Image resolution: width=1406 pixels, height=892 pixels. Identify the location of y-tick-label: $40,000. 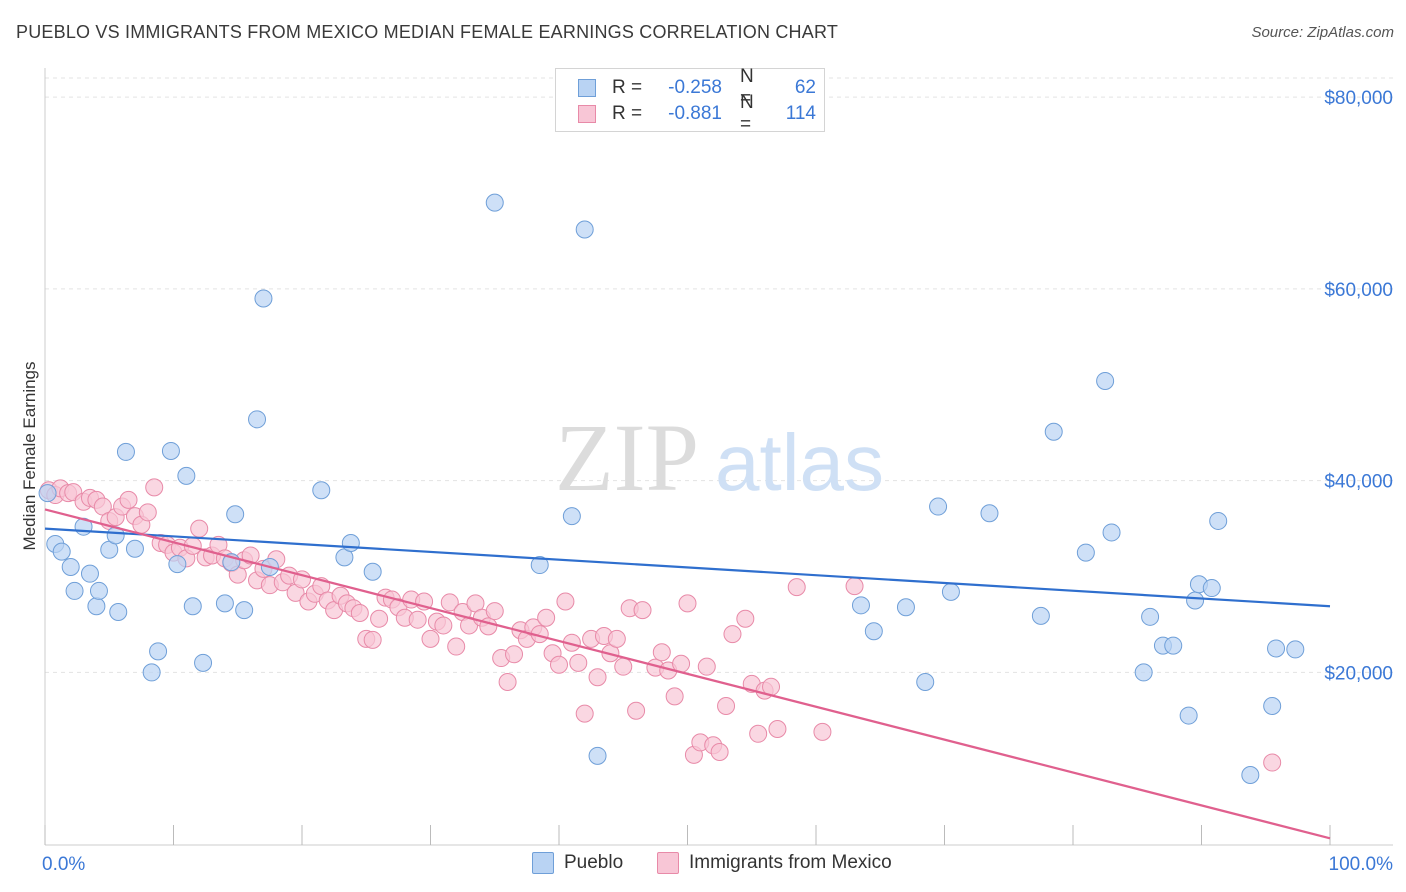
(1358, 482).